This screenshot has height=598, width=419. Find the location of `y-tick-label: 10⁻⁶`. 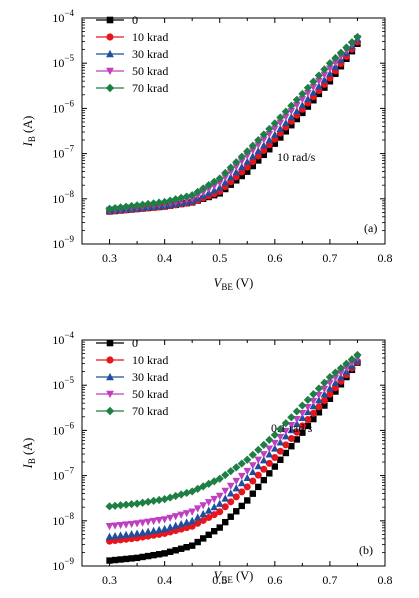

y-tick-label: 10⁻⁶ is located at coordinates (63, 428).